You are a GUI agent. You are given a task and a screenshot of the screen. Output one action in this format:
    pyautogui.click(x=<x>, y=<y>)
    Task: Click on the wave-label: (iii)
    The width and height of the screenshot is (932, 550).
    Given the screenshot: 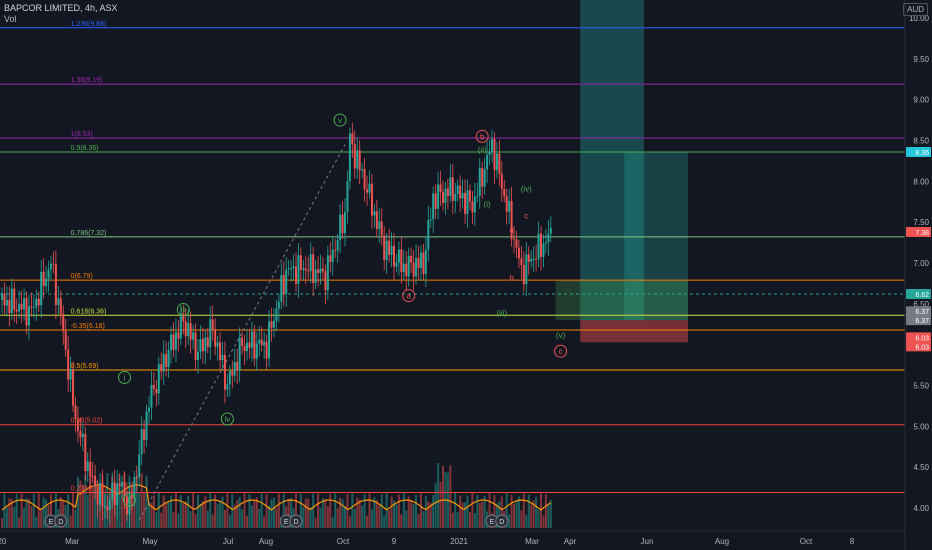 What is the action you would take?
    pyautogui.click(x=501, y=313)
    